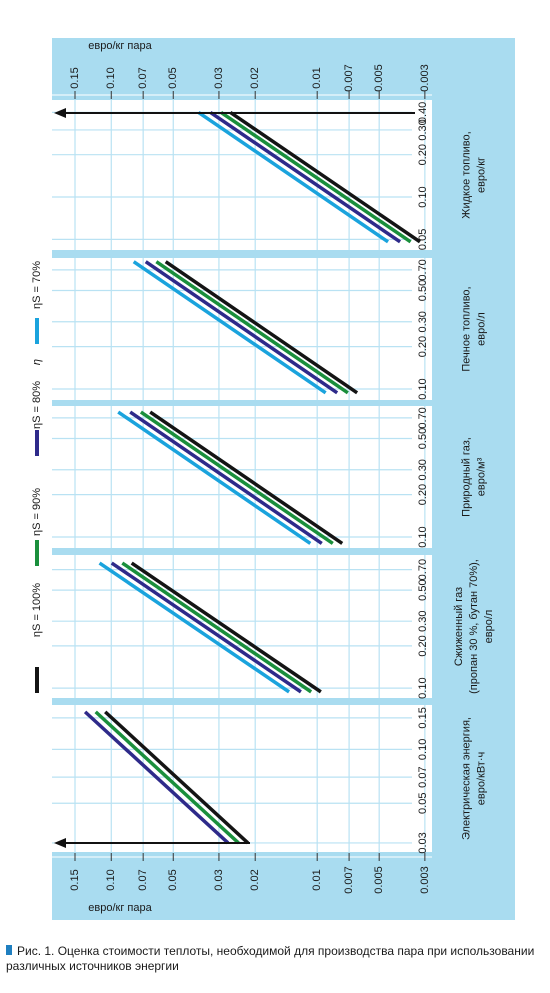  I want to click on y-tick-label: 0.40, so click(423, 112).